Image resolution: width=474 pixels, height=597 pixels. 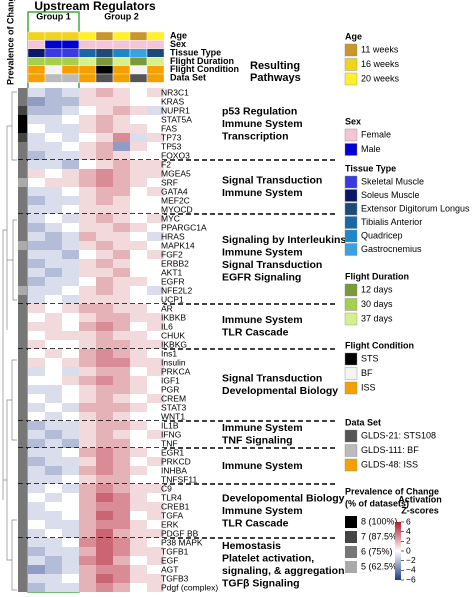 I want to click on colorbar-tick-label: 4, so click(x=408, y=531).